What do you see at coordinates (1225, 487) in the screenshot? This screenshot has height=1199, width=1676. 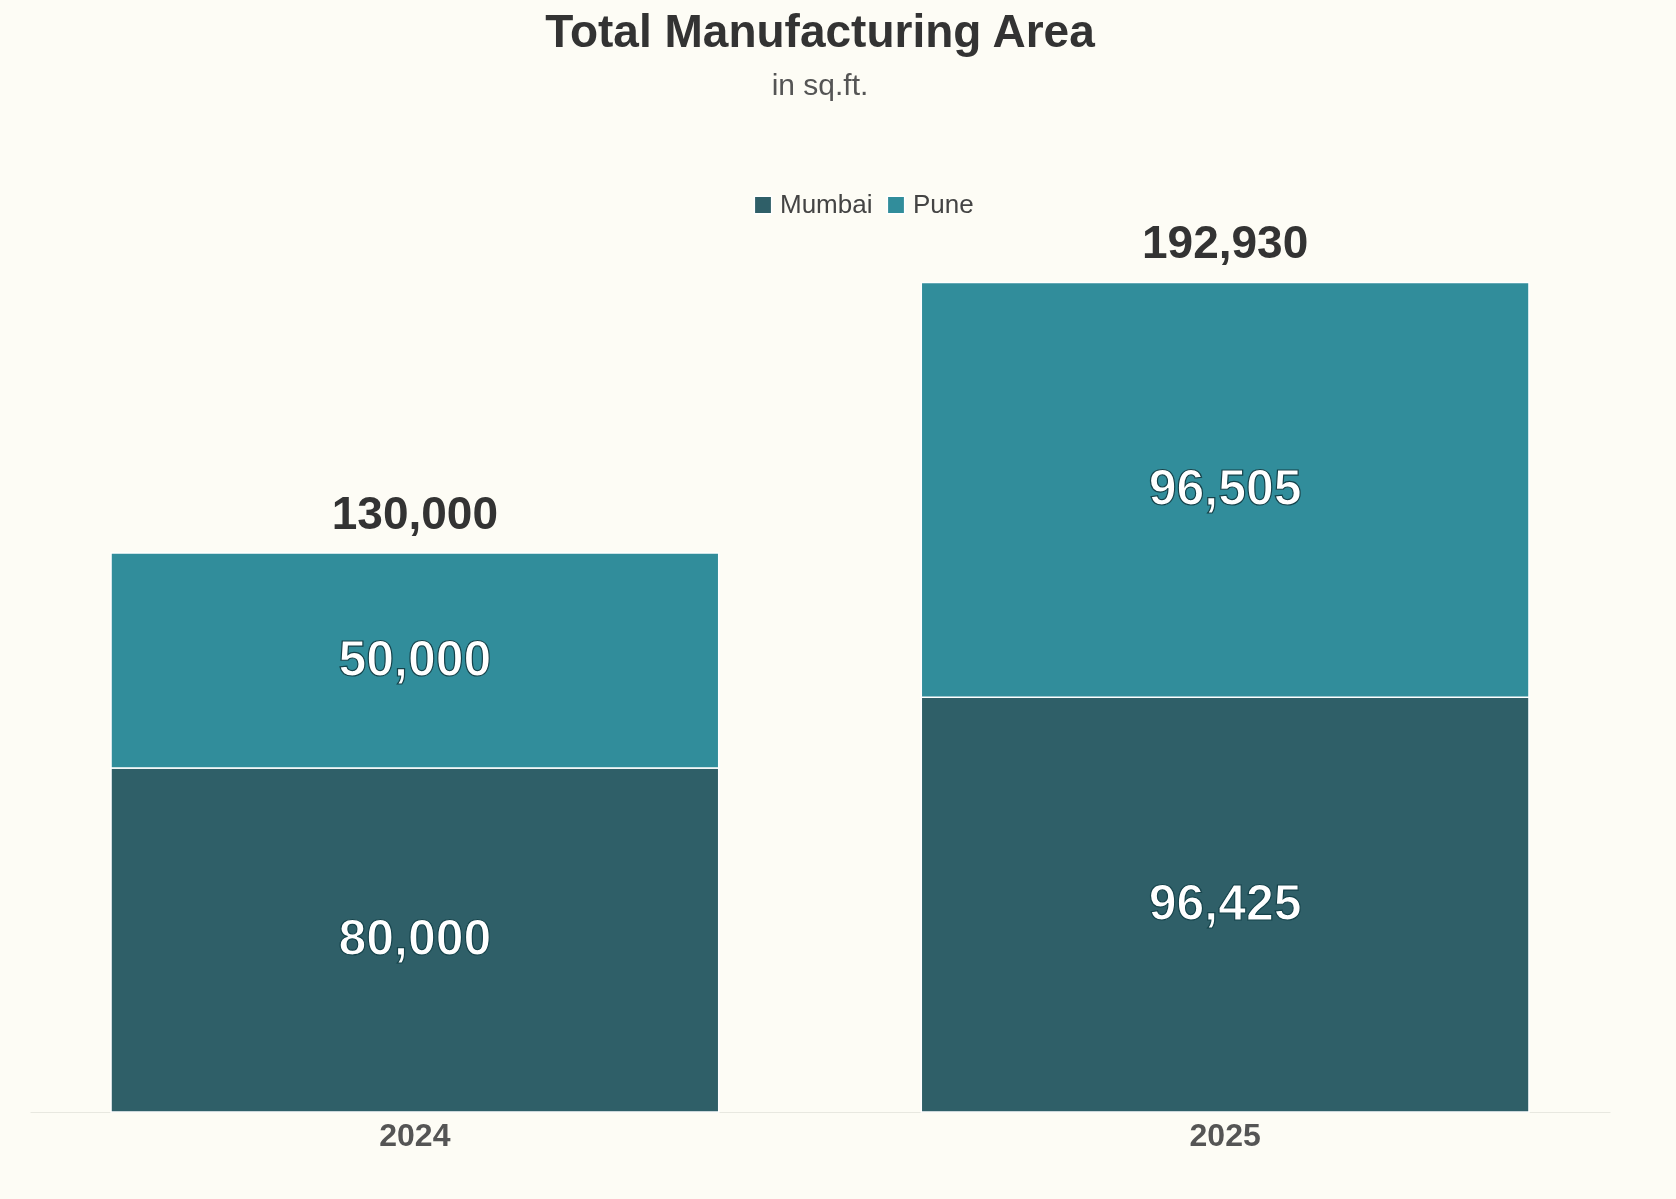 I see `data-label: 96,505` at bounding box center [1225, 487].